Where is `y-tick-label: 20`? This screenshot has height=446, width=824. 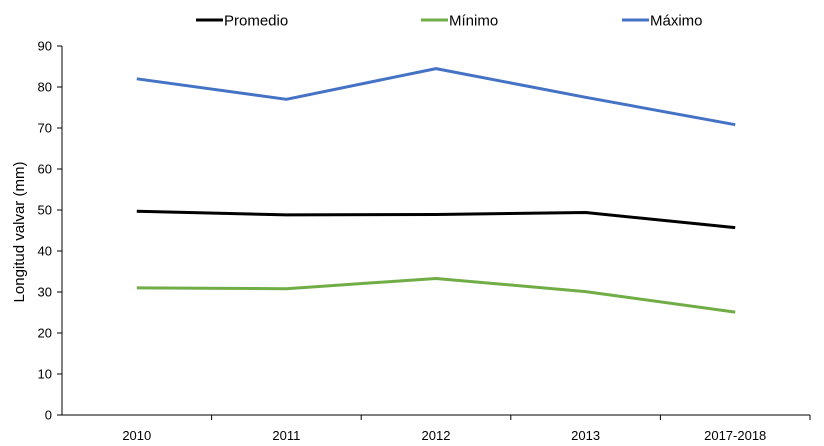 y-tick-label: 20 is located at coordinates (45, 333).